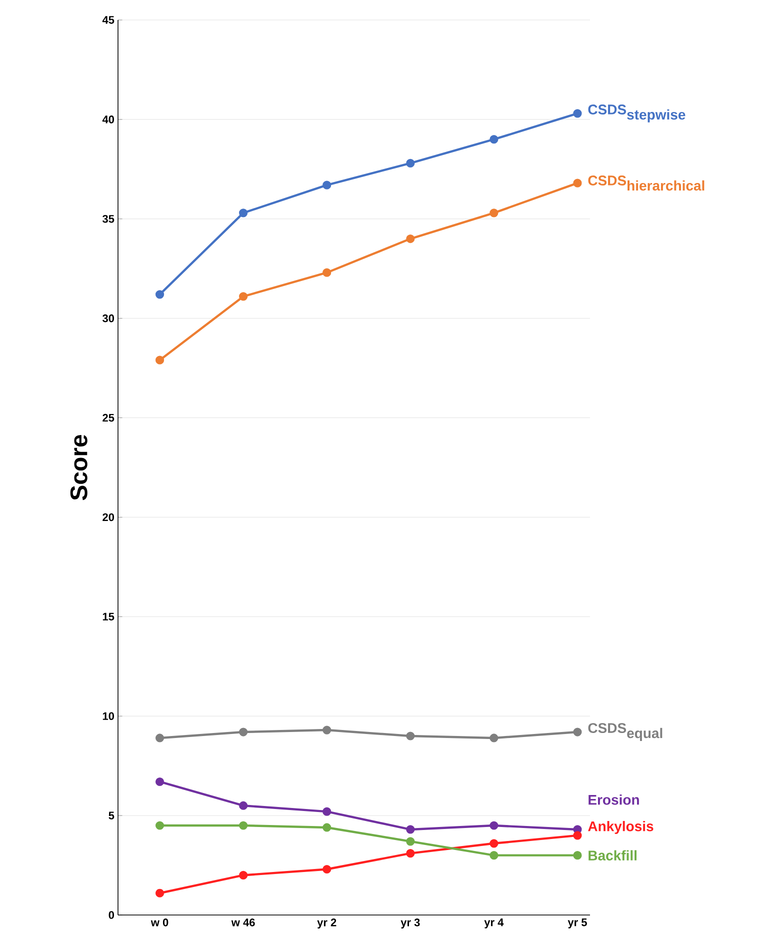  What do you see at coordinates (108, 418) in the screenshot?
I see `y-tick-label: 25` at bounding box center [108, 418].